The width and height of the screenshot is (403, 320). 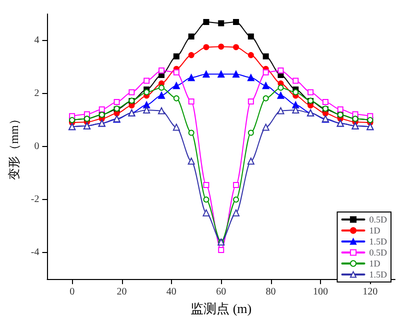 What do you see at coordinates (14, 146) in the screenshot?
I see `y-axis-title: 变形（mm）` at bounding box center [14, 146].